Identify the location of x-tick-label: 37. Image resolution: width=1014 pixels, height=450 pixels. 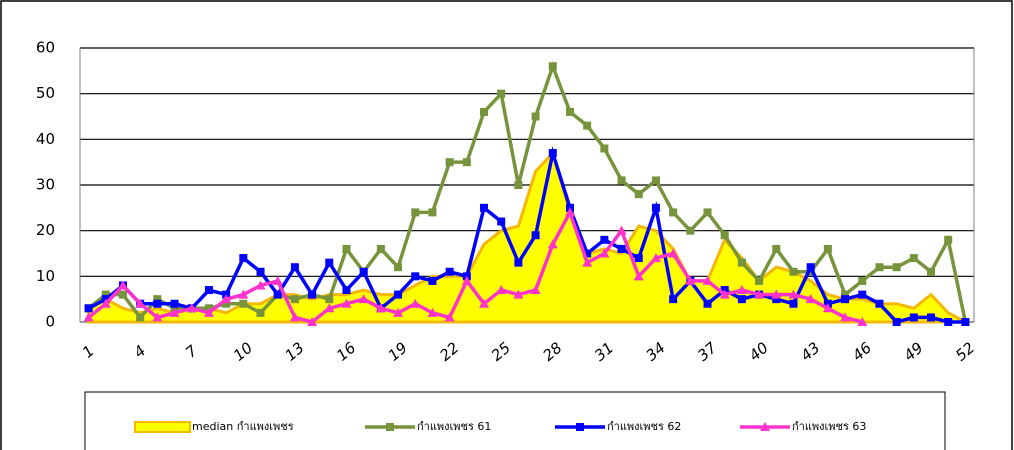
(707, 351).